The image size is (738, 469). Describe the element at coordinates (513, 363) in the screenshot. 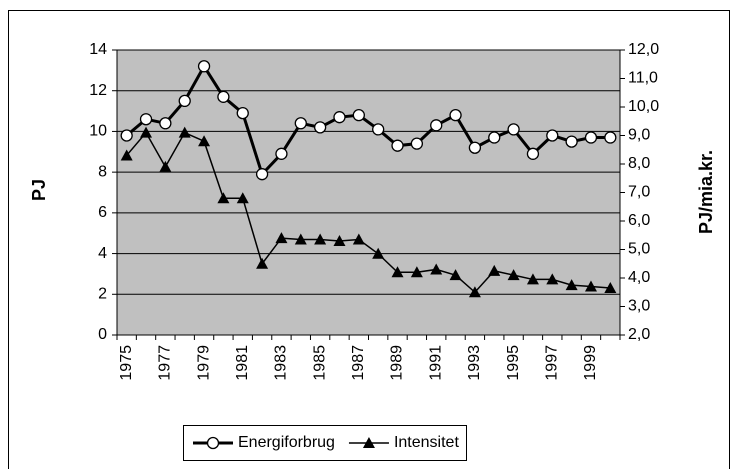

I see `x-tick-label: 1995` at that location.